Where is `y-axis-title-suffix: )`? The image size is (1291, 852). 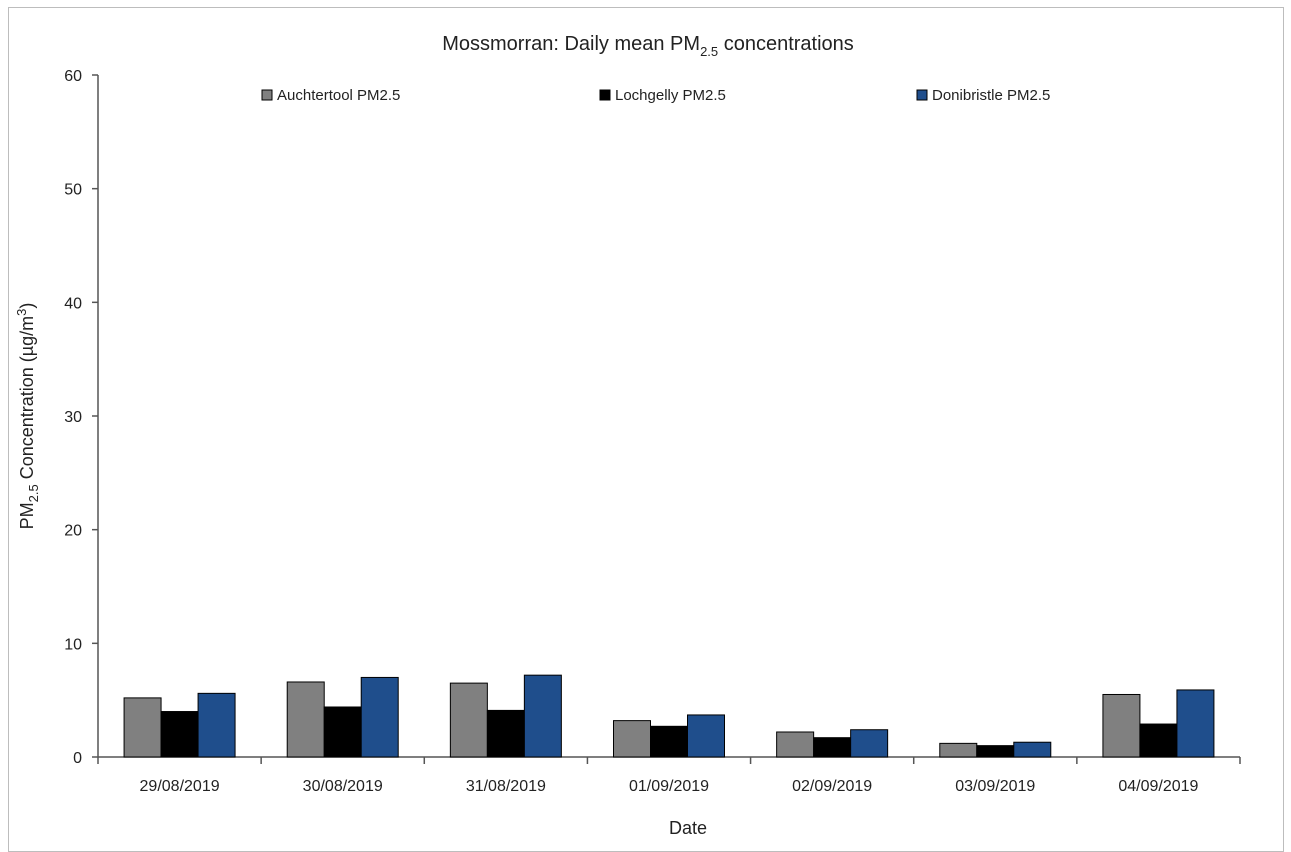
y-axis-title-suffix: ) is located at coordinates (27, 306).